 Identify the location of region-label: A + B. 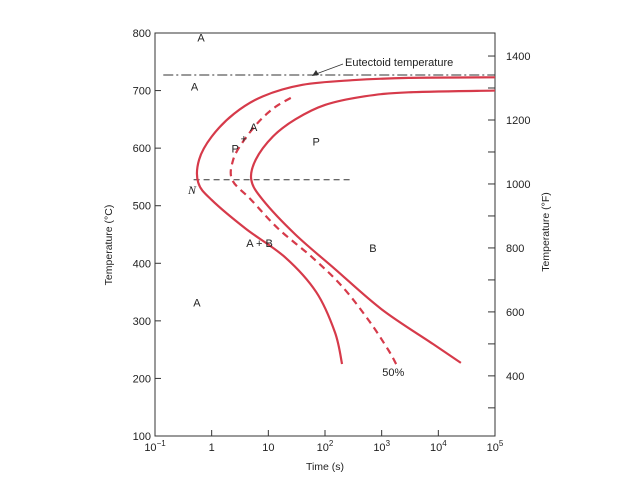
(259, 244).